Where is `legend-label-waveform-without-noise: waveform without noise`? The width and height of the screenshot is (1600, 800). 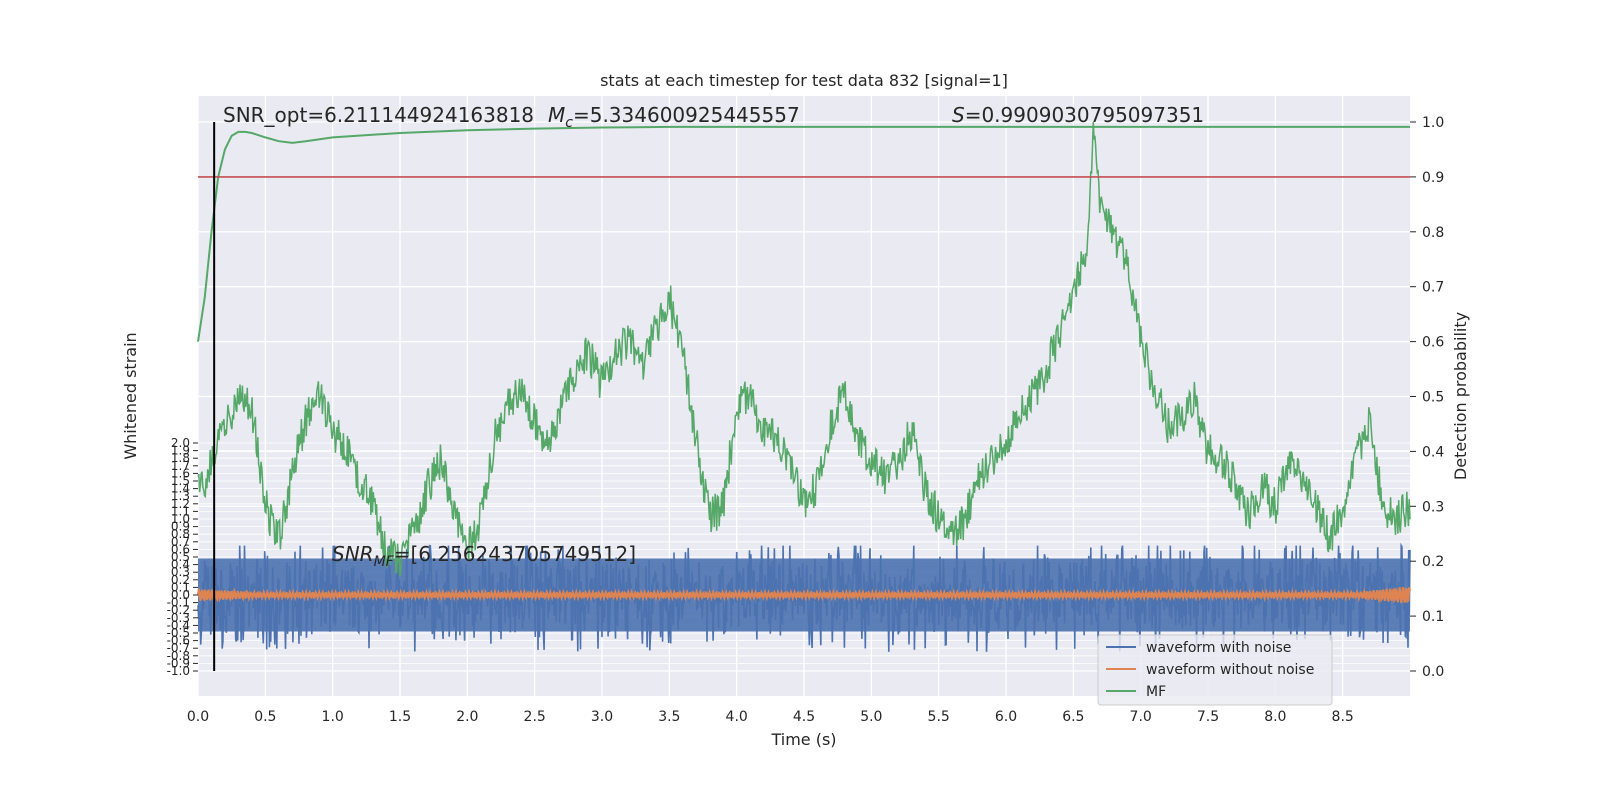 legend-label-waveform-without-noise: waveform without noise is located at coordinates (1230, 670).